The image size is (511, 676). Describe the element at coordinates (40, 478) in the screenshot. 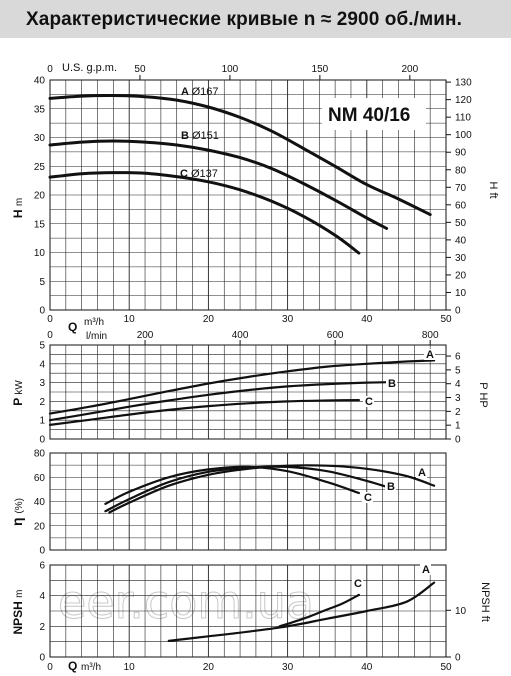

I see `efficiency-y-tick-label: 60` at that location.